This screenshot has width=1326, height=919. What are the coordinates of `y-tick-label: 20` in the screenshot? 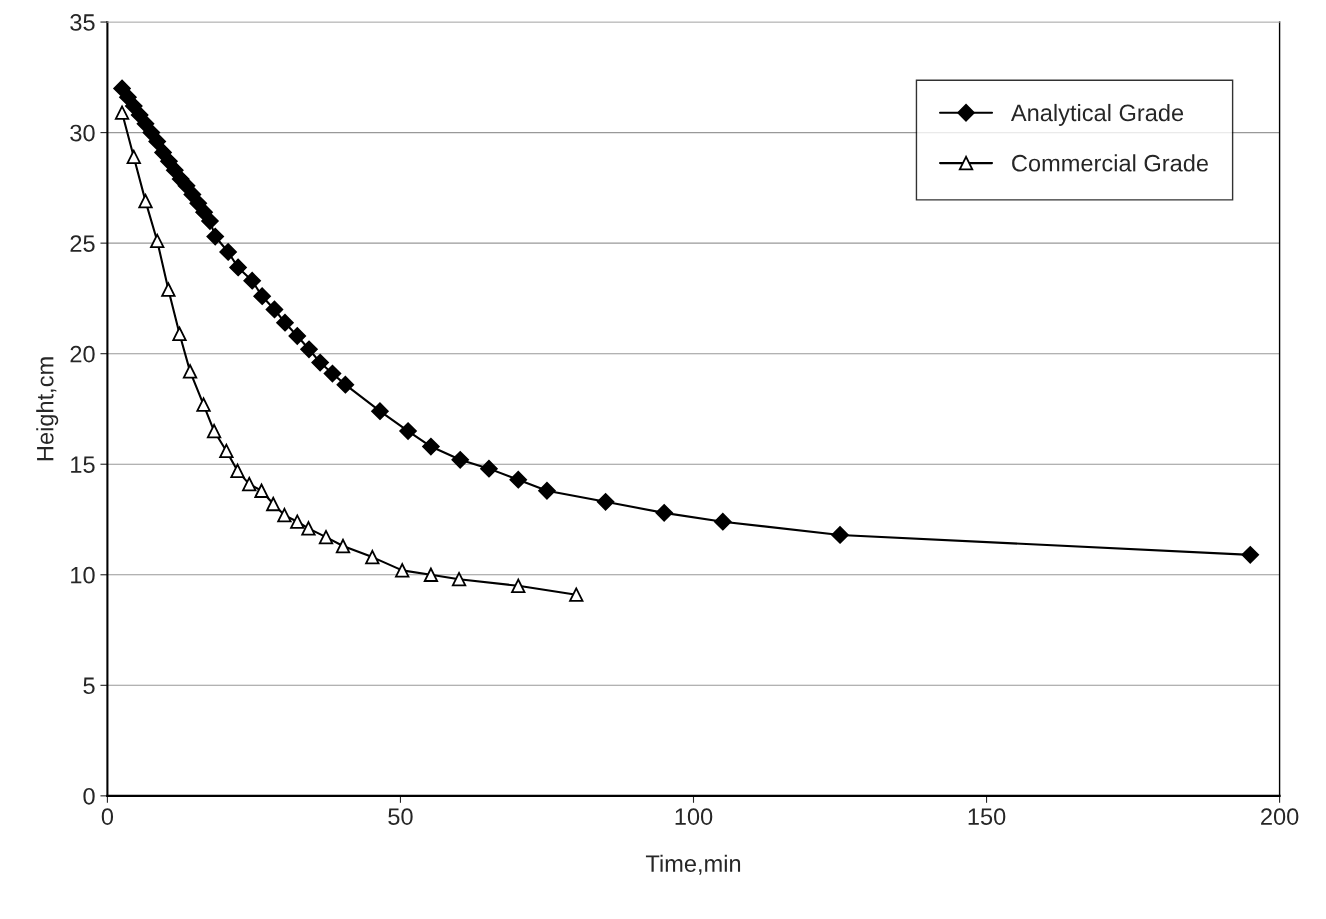 It's located at (82, 354).